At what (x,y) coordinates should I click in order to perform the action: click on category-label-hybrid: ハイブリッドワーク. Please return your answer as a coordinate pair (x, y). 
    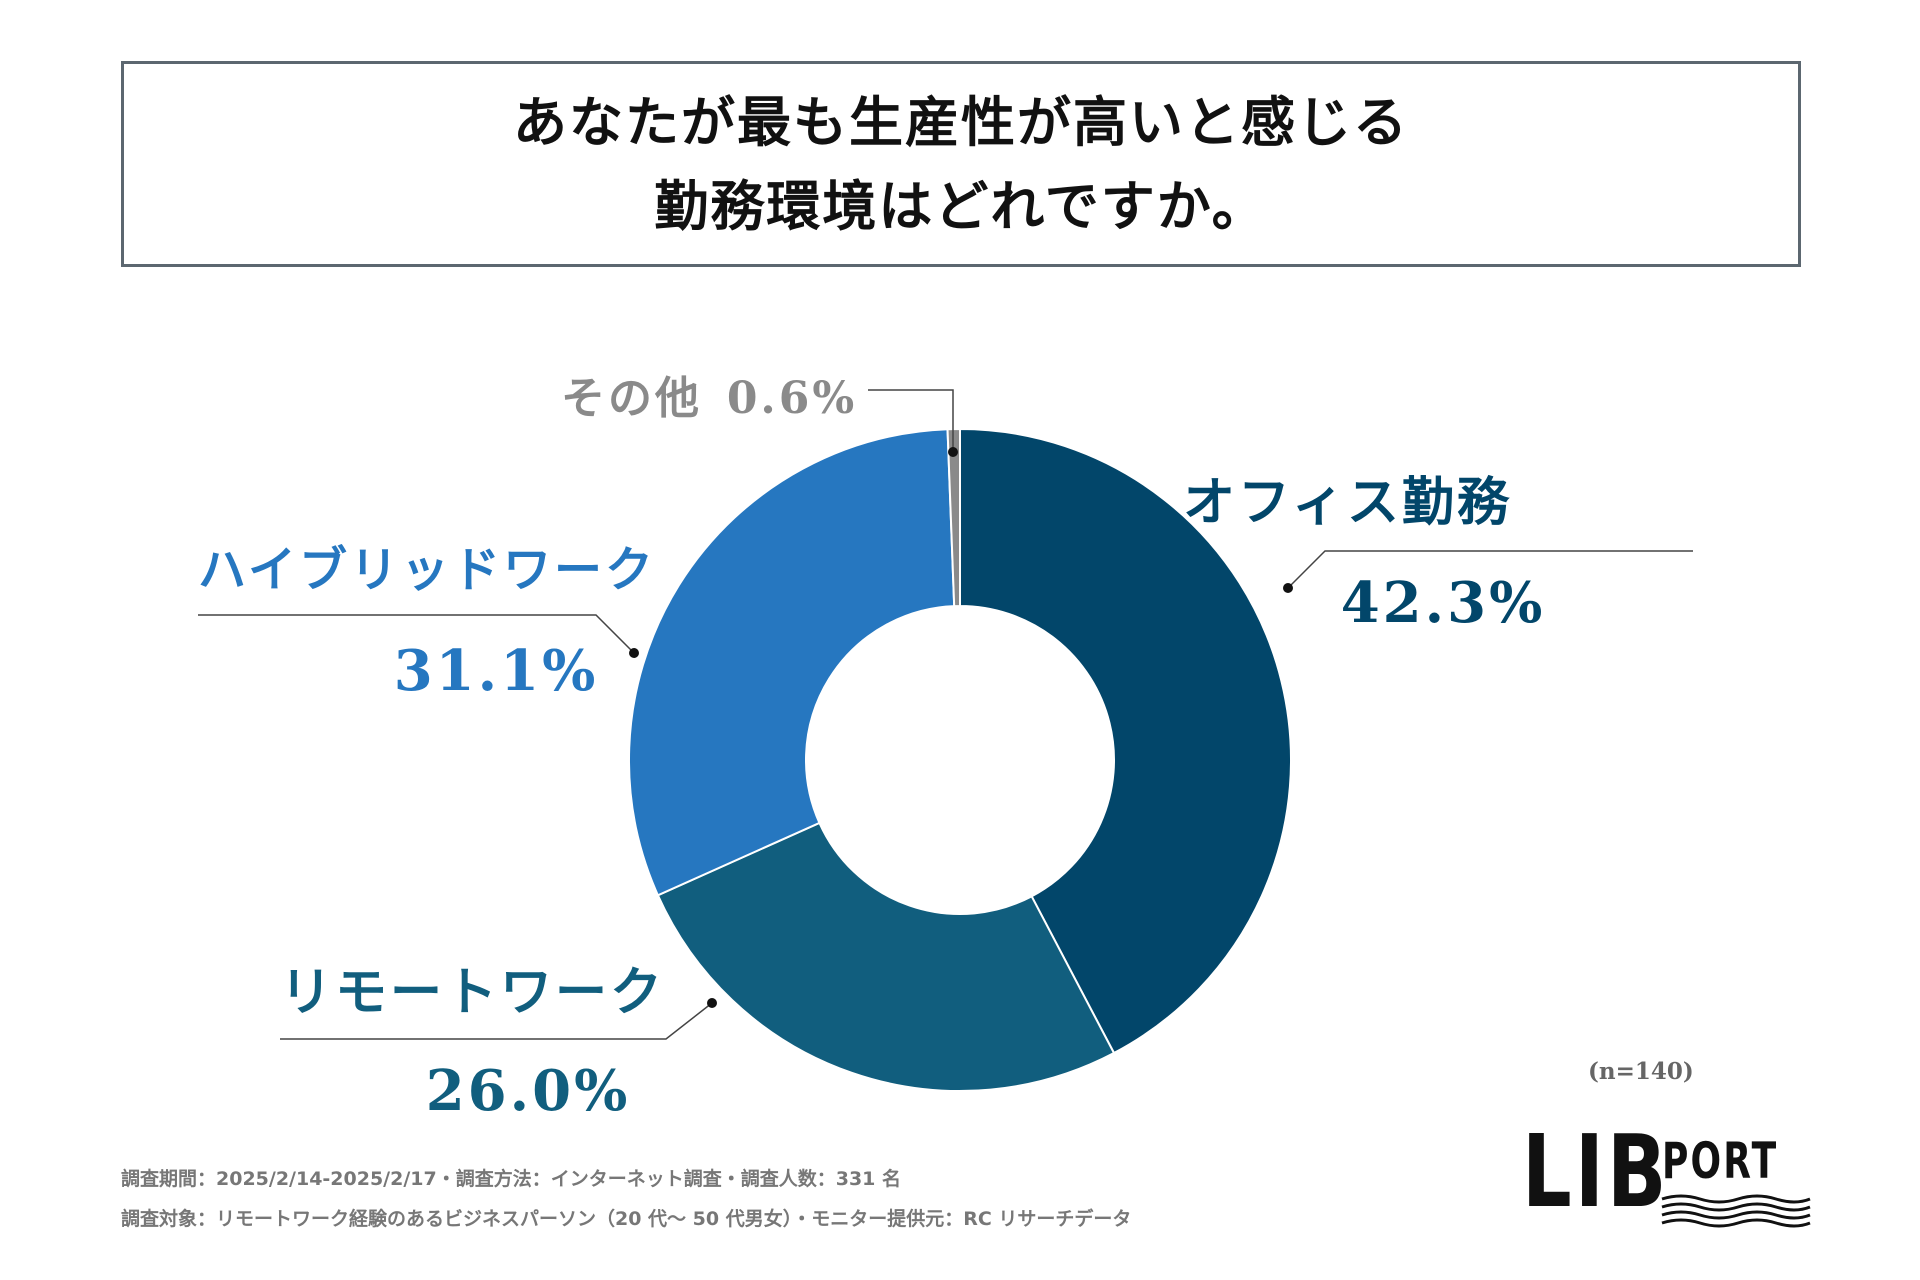
    Looking at the image, I should click on (427, 570).